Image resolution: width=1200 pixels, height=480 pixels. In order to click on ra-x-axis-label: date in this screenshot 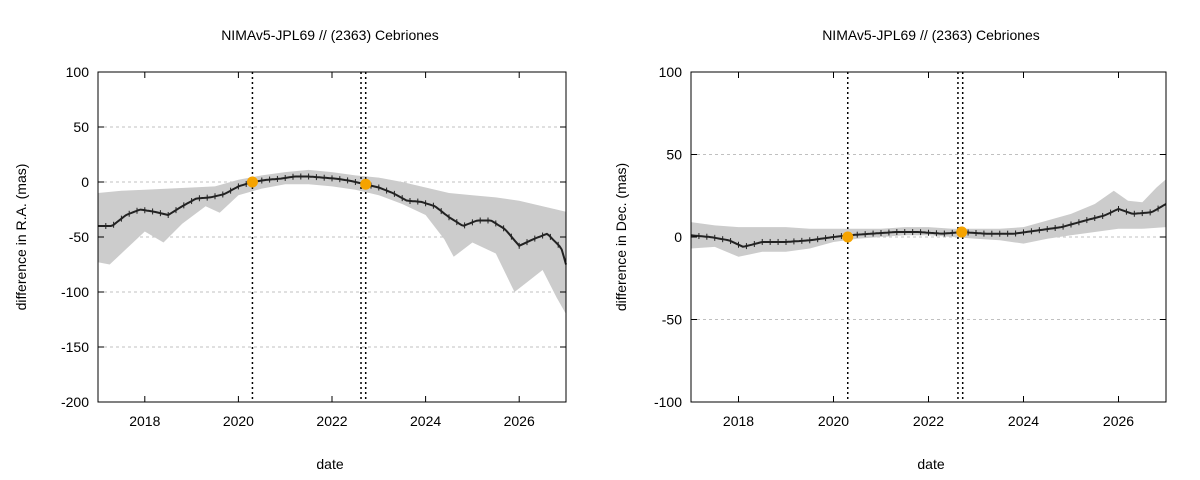, I will do `click(329, 464)`.